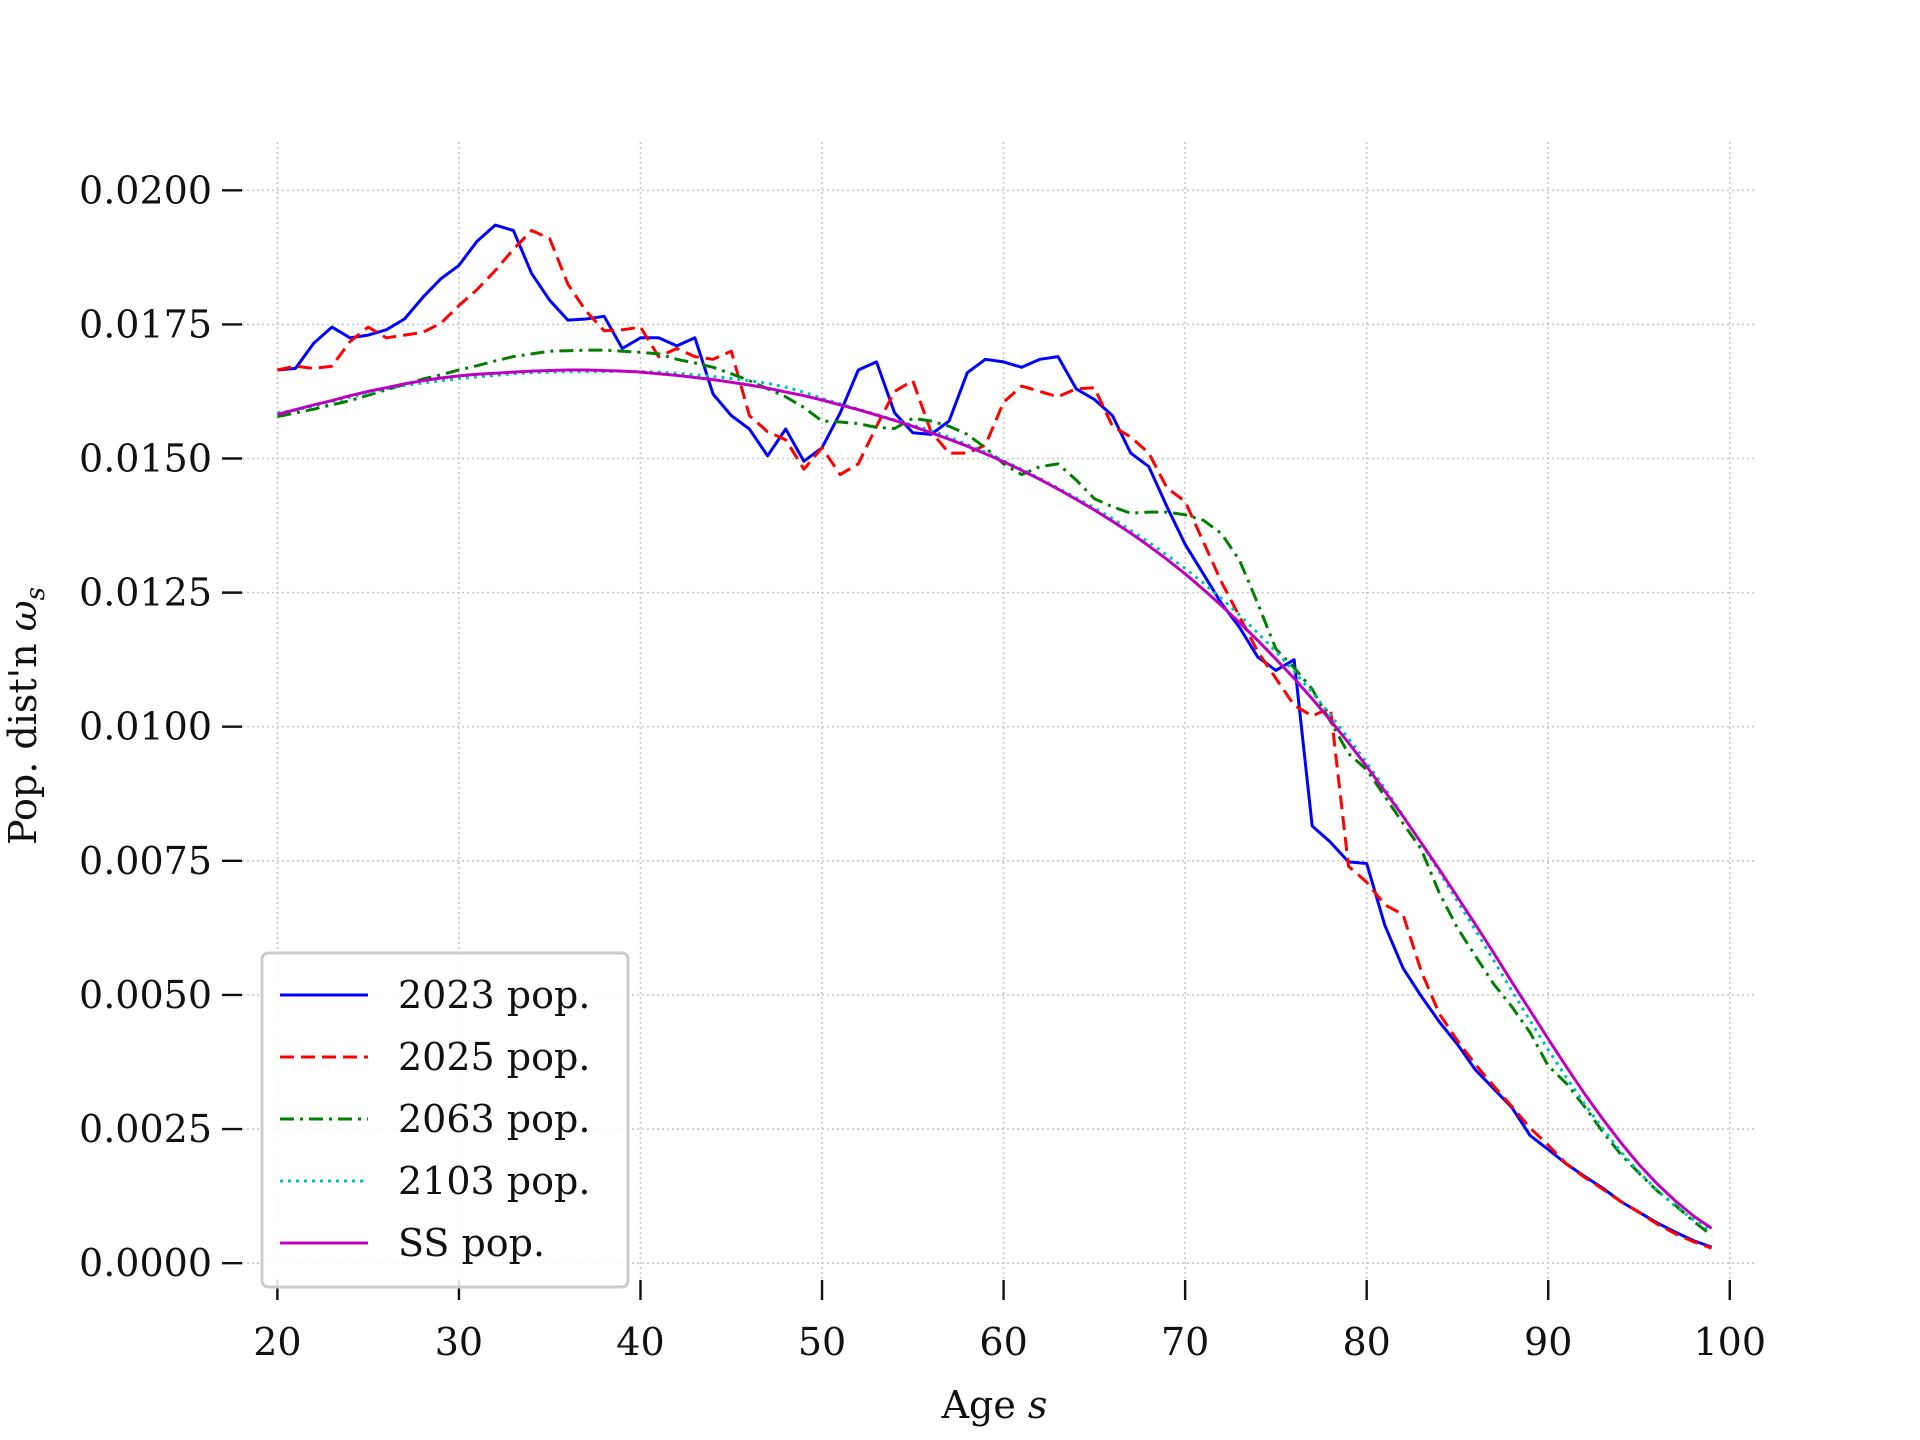 The image size is (1920, 1440). What do you see at coordinates (26, 716) in the screenshot?
I see `y-axis-label: Pop. dist'n ωs` at bounding box center [26, 716].